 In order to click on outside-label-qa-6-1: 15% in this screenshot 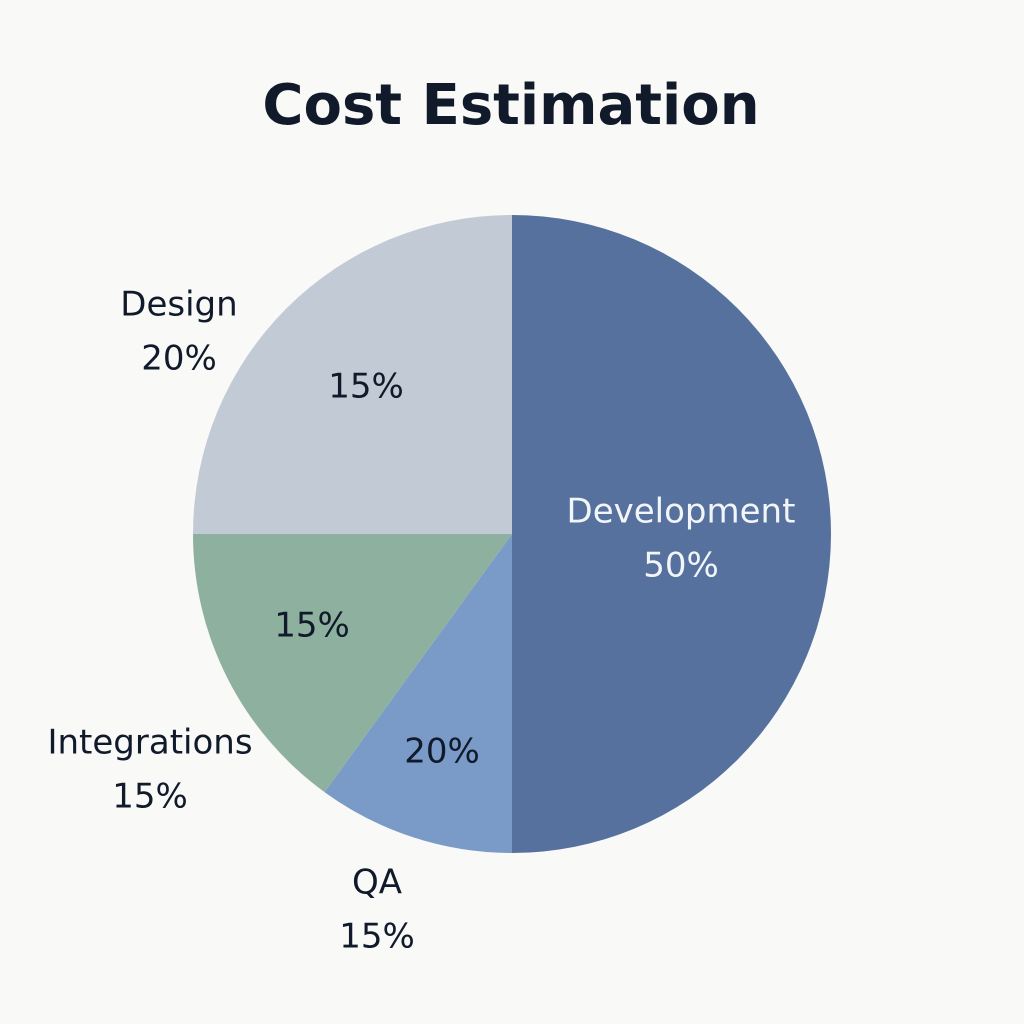, I will do `click(377, 937)`.